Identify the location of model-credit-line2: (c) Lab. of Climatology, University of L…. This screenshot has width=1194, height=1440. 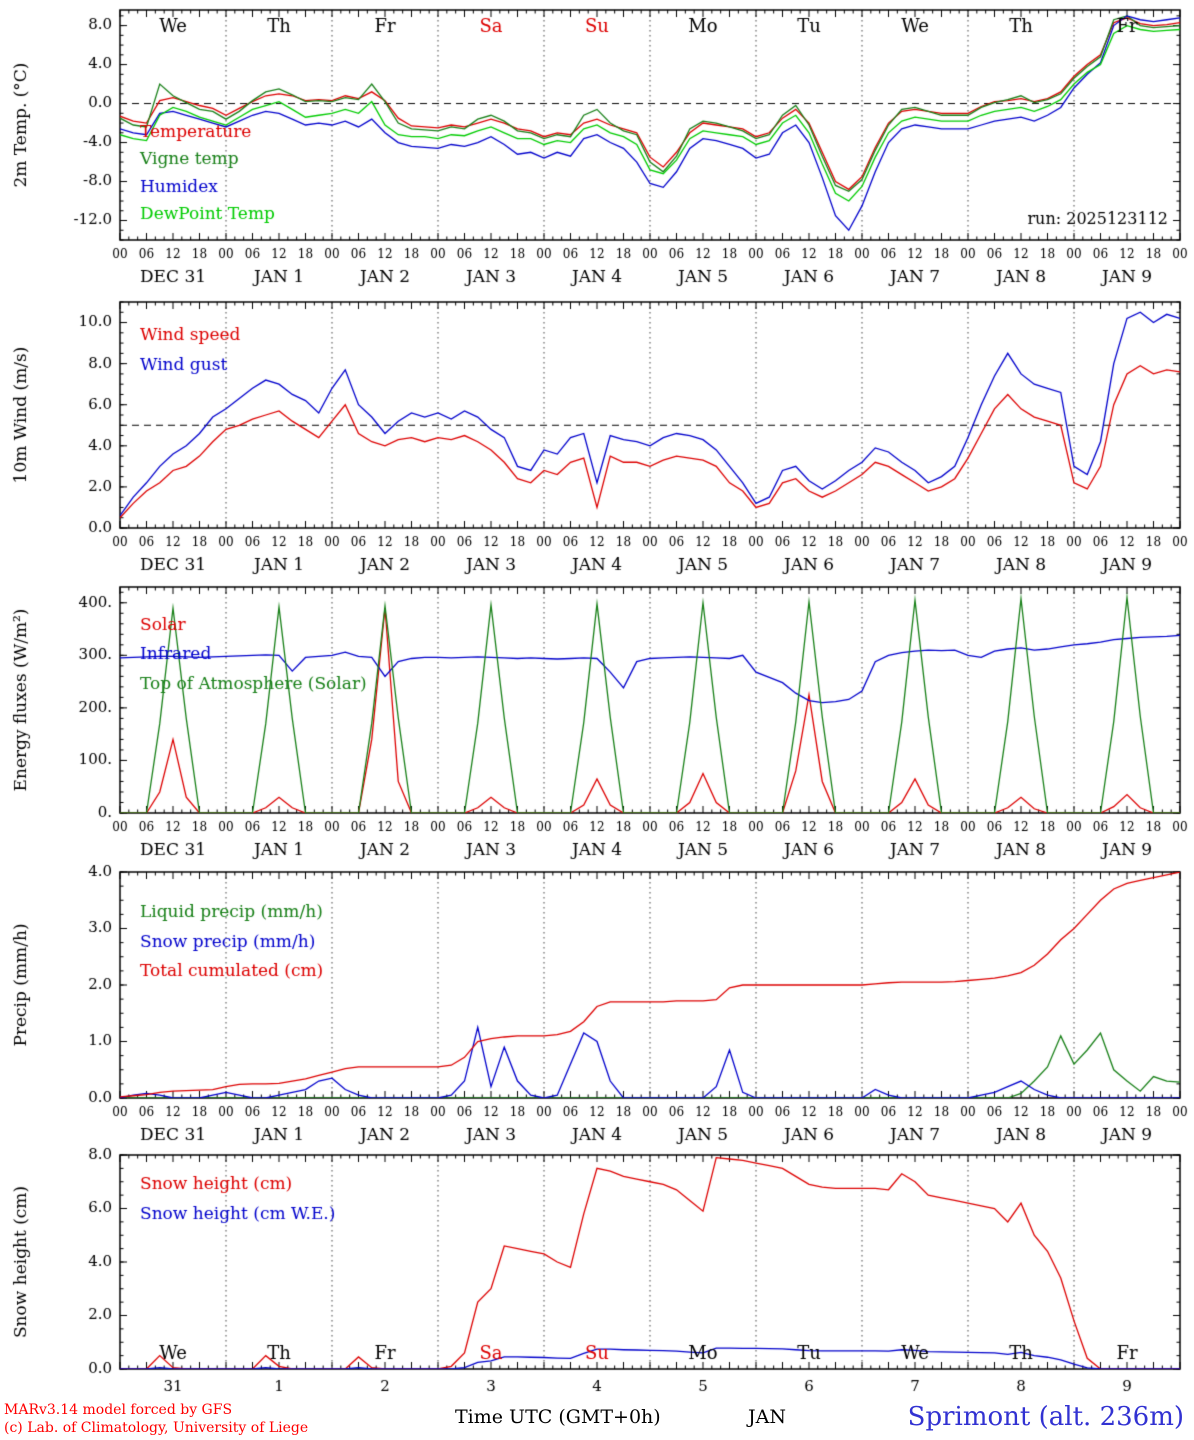
(156, 1428).